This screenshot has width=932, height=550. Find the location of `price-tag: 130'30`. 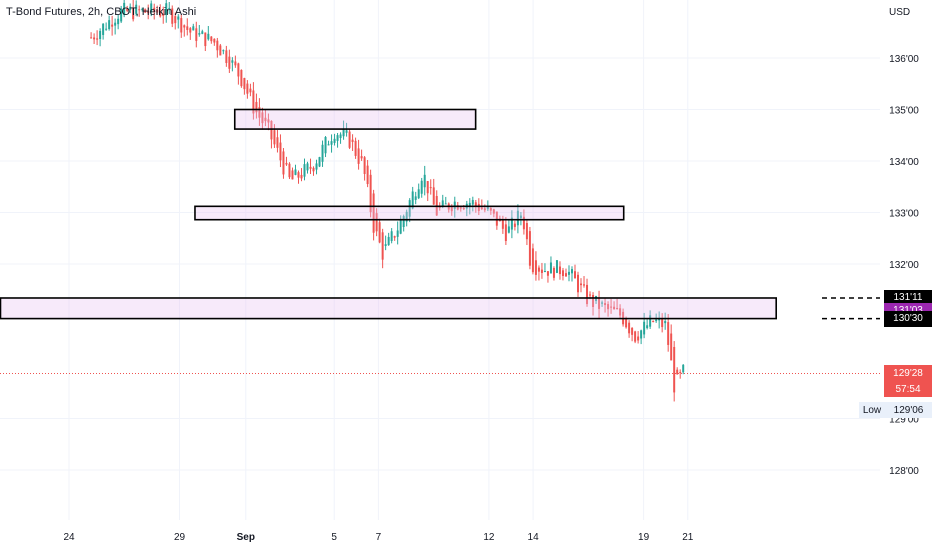

price-tag: 130'30 is located at coordinates (908, 318).